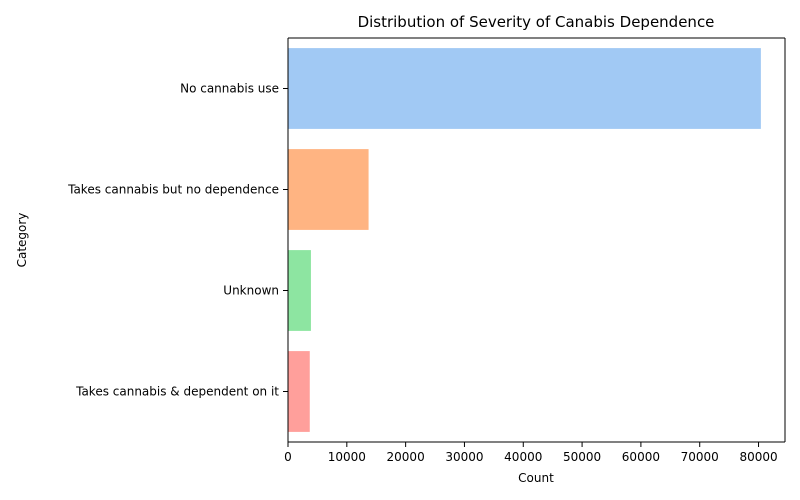 Image resolution: width=800 pixels, height=500 pixels. Describe the element at coordinates (299, 290) in the screenshot. I see `bar-unknown` at that location.